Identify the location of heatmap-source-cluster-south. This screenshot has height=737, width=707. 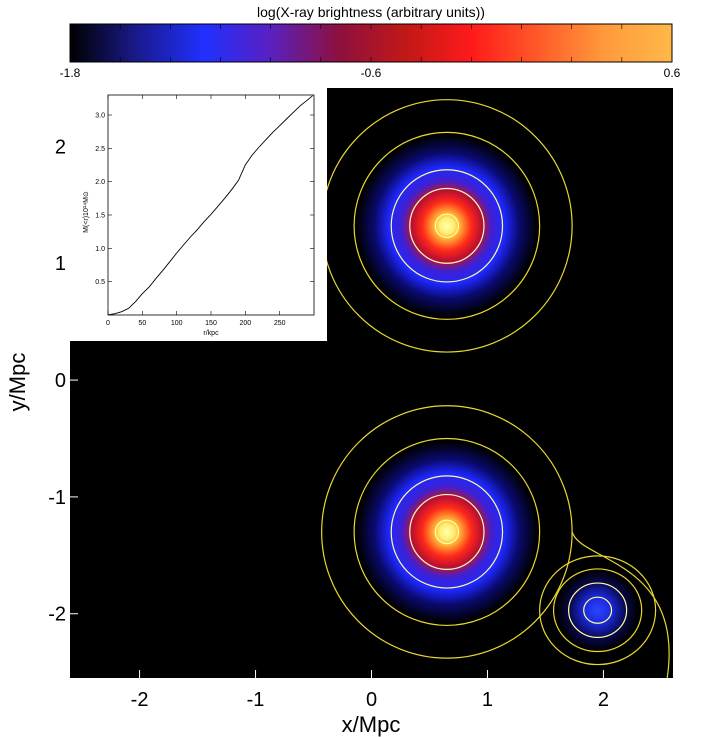
(447, 532).